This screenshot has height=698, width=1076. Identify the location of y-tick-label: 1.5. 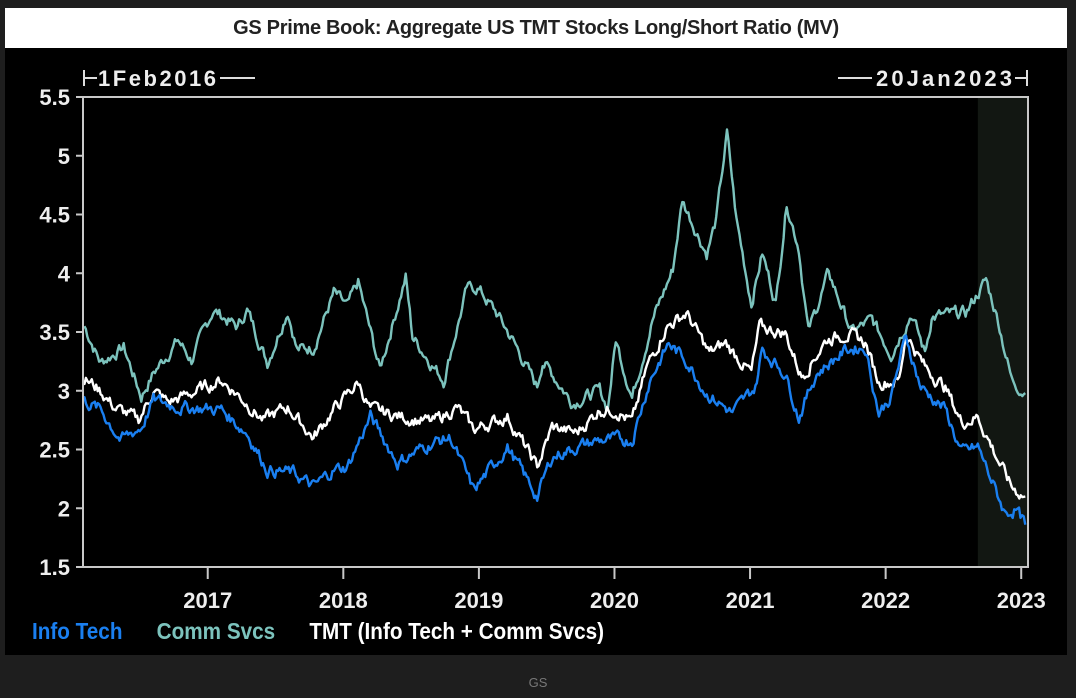
(54, 567).